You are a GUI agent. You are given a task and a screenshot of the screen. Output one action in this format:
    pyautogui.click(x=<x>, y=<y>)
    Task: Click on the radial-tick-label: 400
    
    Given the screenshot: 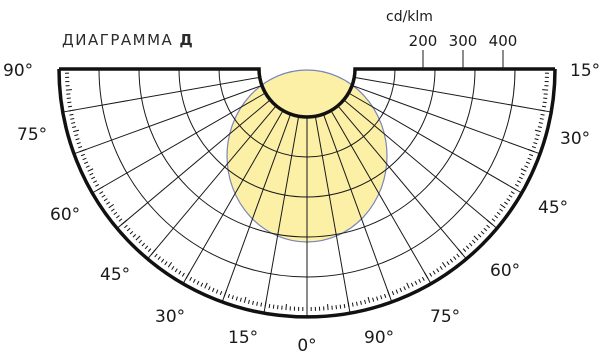 What is the action you would take?
    pyautogui.click(x=503, y=41)
    